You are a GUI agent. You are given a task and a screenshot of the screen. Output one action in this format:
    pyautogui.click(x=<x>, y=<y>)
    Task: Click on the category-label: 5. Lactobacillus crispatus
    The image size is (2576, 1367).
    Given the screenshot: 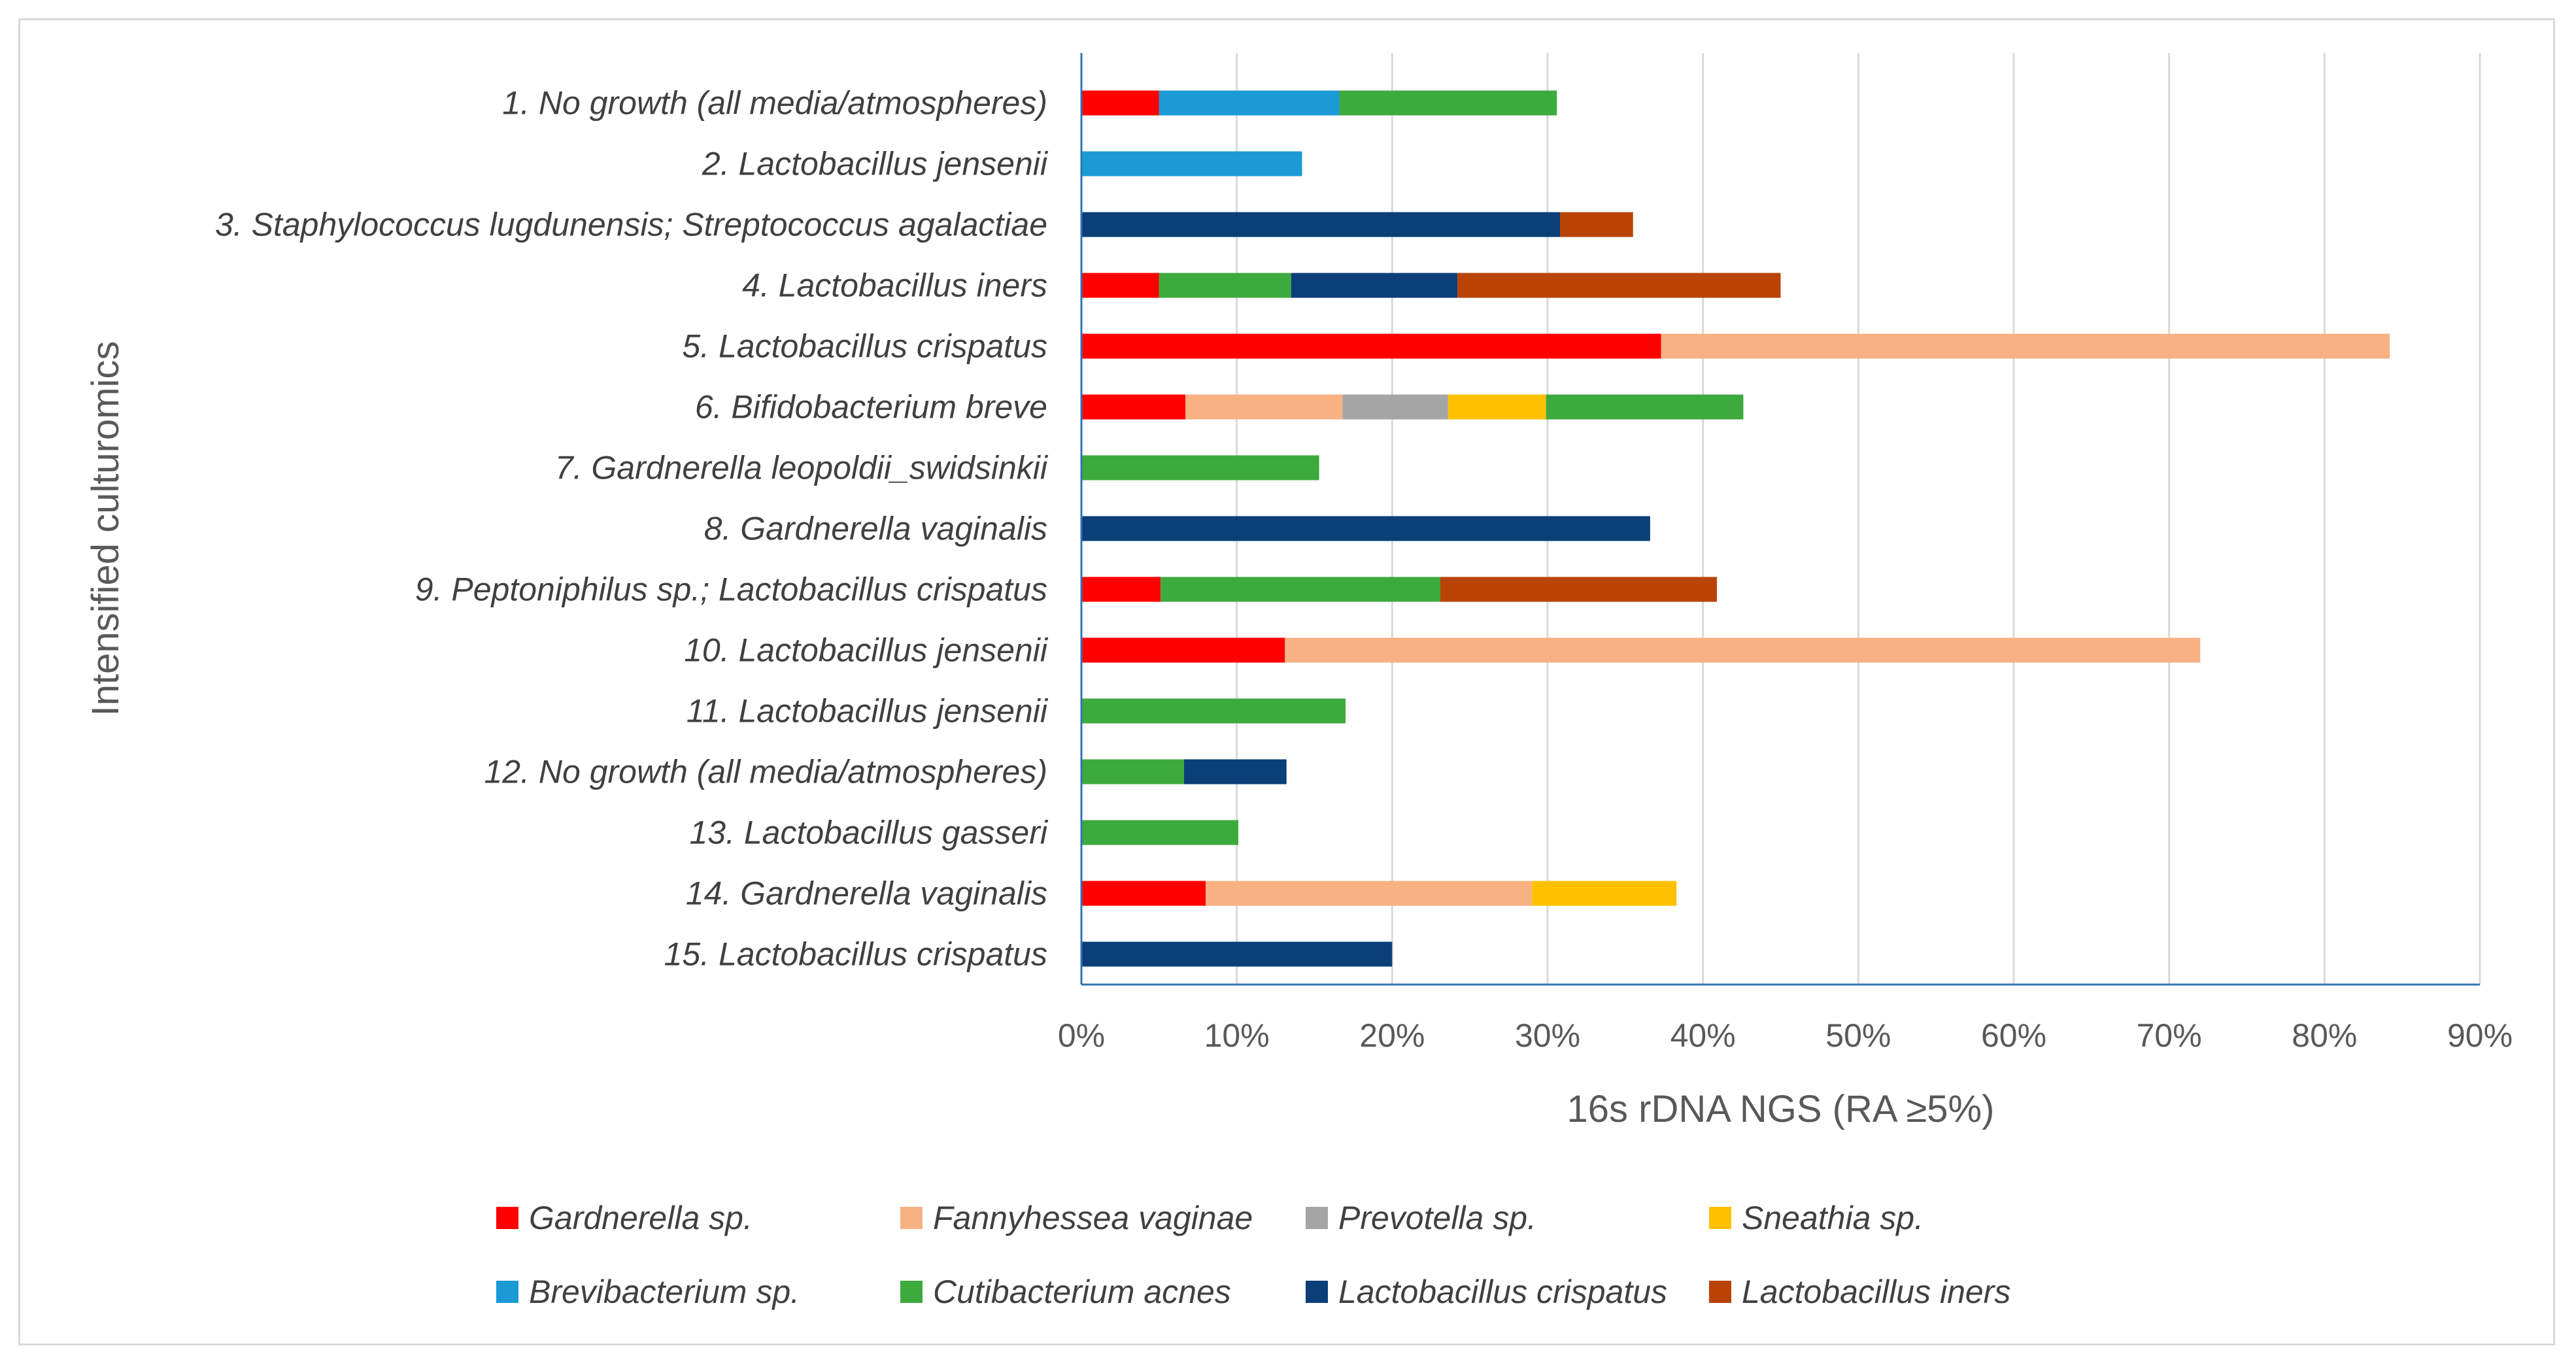 What is the action you would take?
    pyautogui.click(x=864, y=346)
    